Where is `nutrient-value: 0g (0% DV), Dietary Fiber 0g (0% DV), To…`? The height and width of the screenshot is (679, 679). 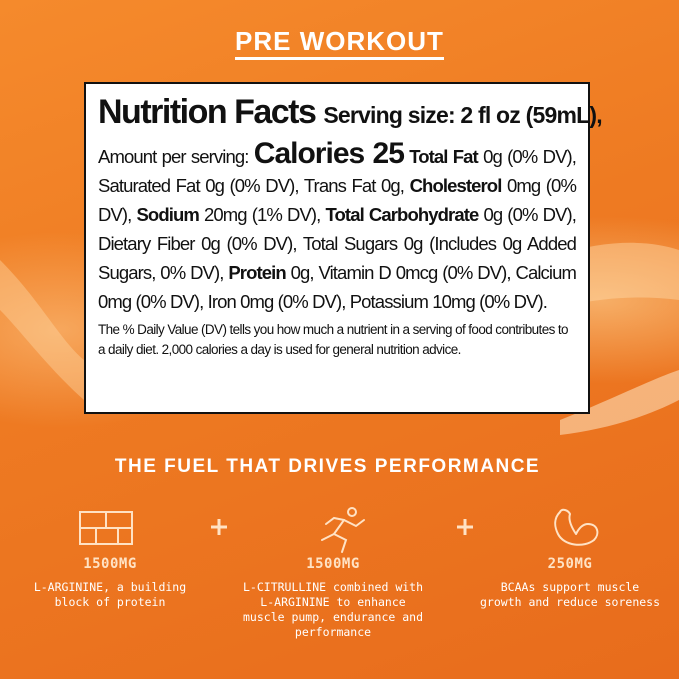
nutrient-value: 0g (0% DV), Dietary Fiber 0g (0% DV), To… is located at coordinates (339, 243).